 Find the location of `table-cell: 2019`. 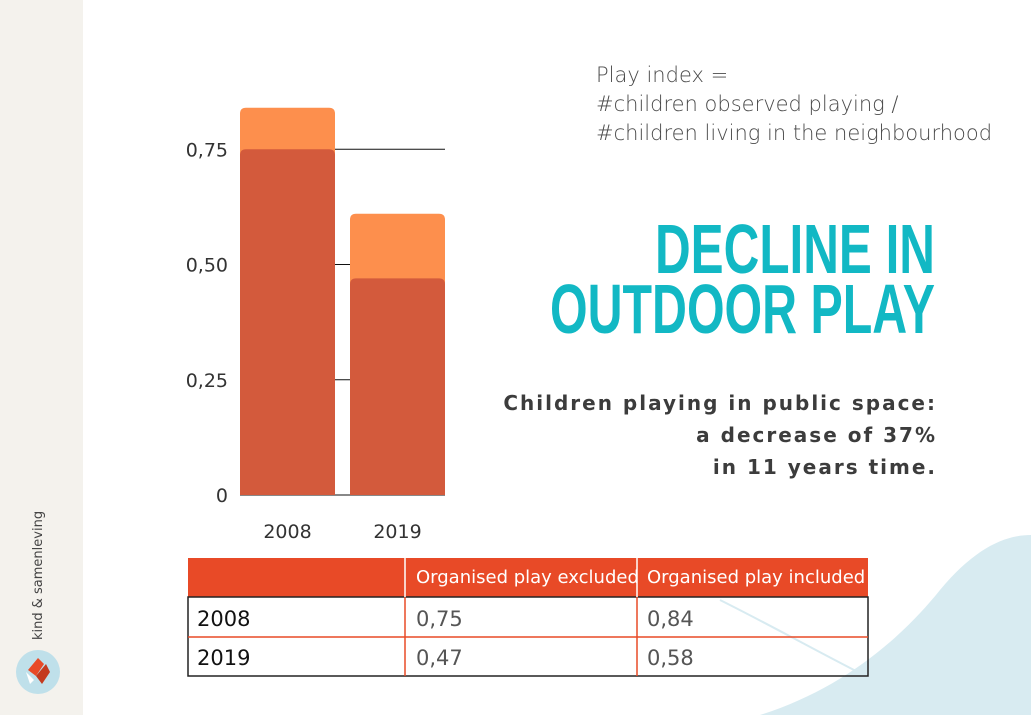

table-cell: 2019 is located at coordinates (223, 658).